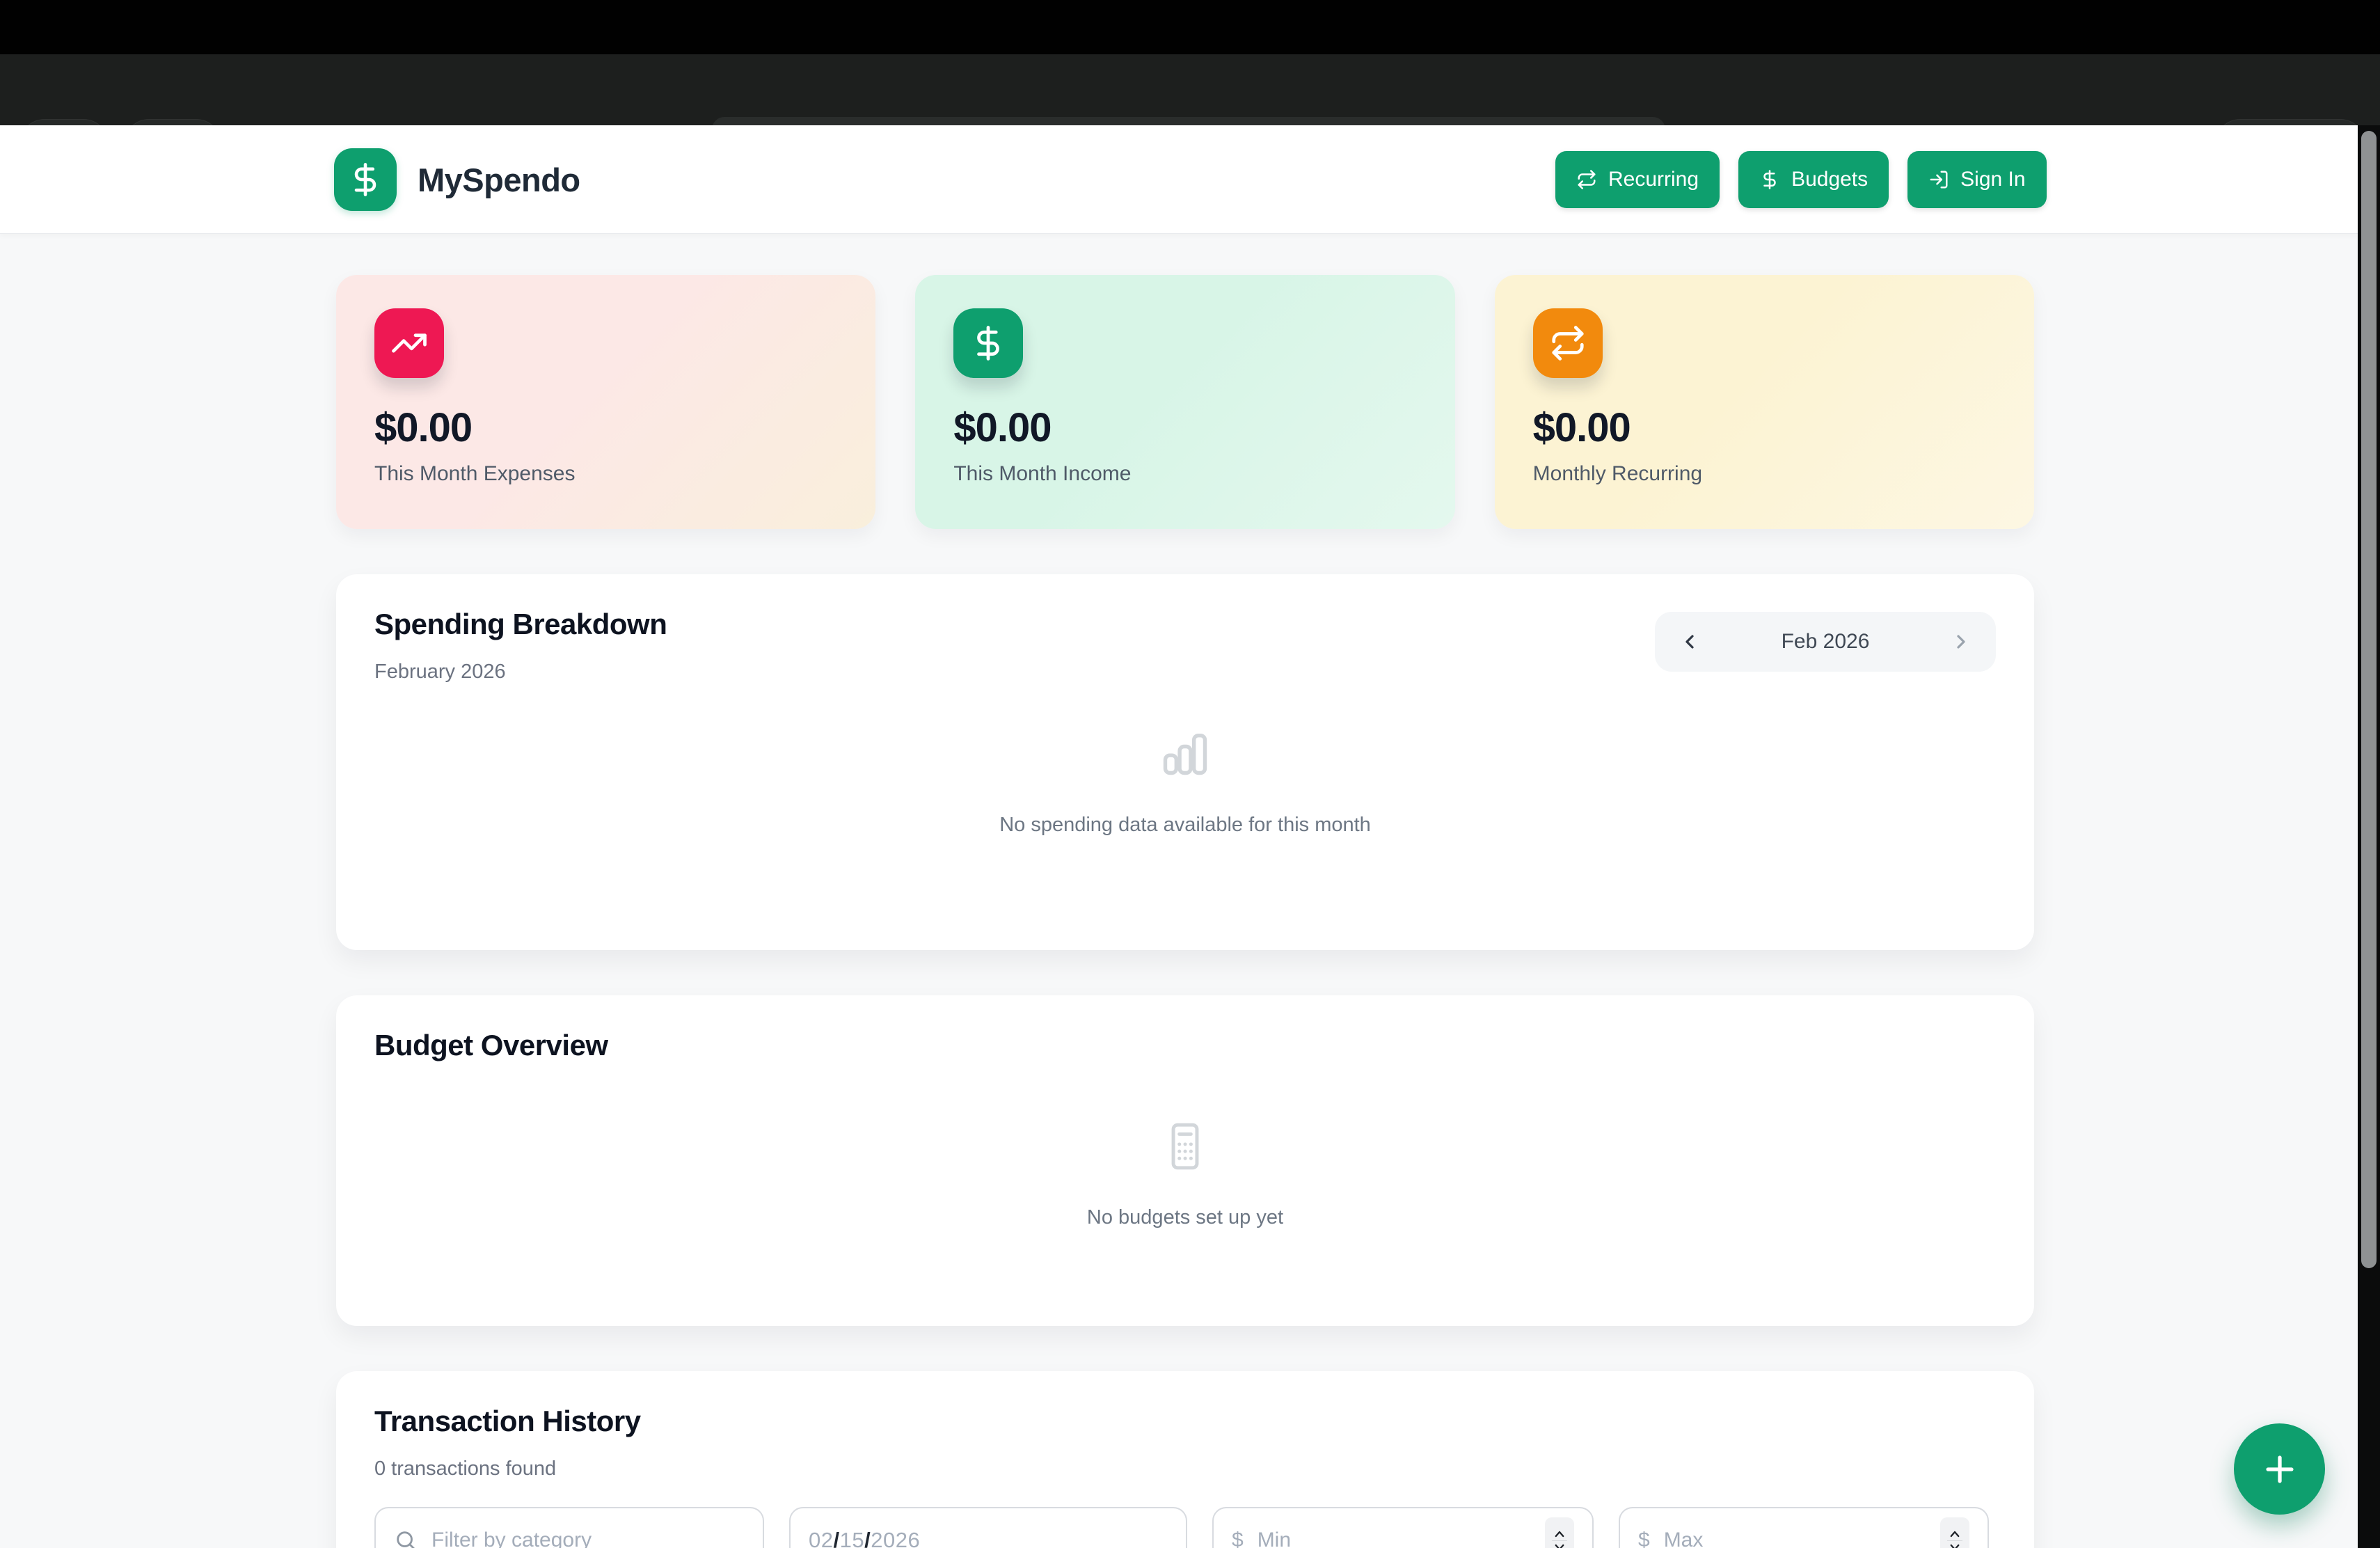  What do you see at coordinates (865, 1538) in the screenshot?
I see `date-filter-value: 02/15/2026` at bounding box center [865, 1538].